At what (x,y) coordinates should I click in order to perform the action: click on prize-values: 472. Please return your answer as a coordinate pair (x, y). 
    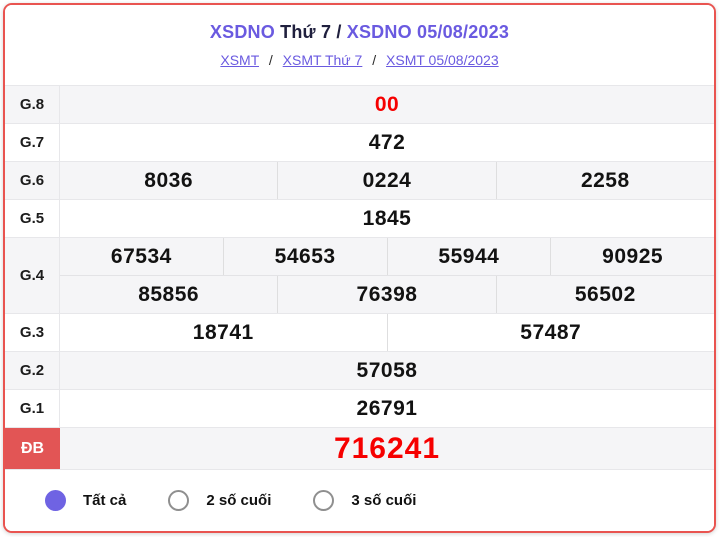
    Looking at the image, I should click on (387, 142).